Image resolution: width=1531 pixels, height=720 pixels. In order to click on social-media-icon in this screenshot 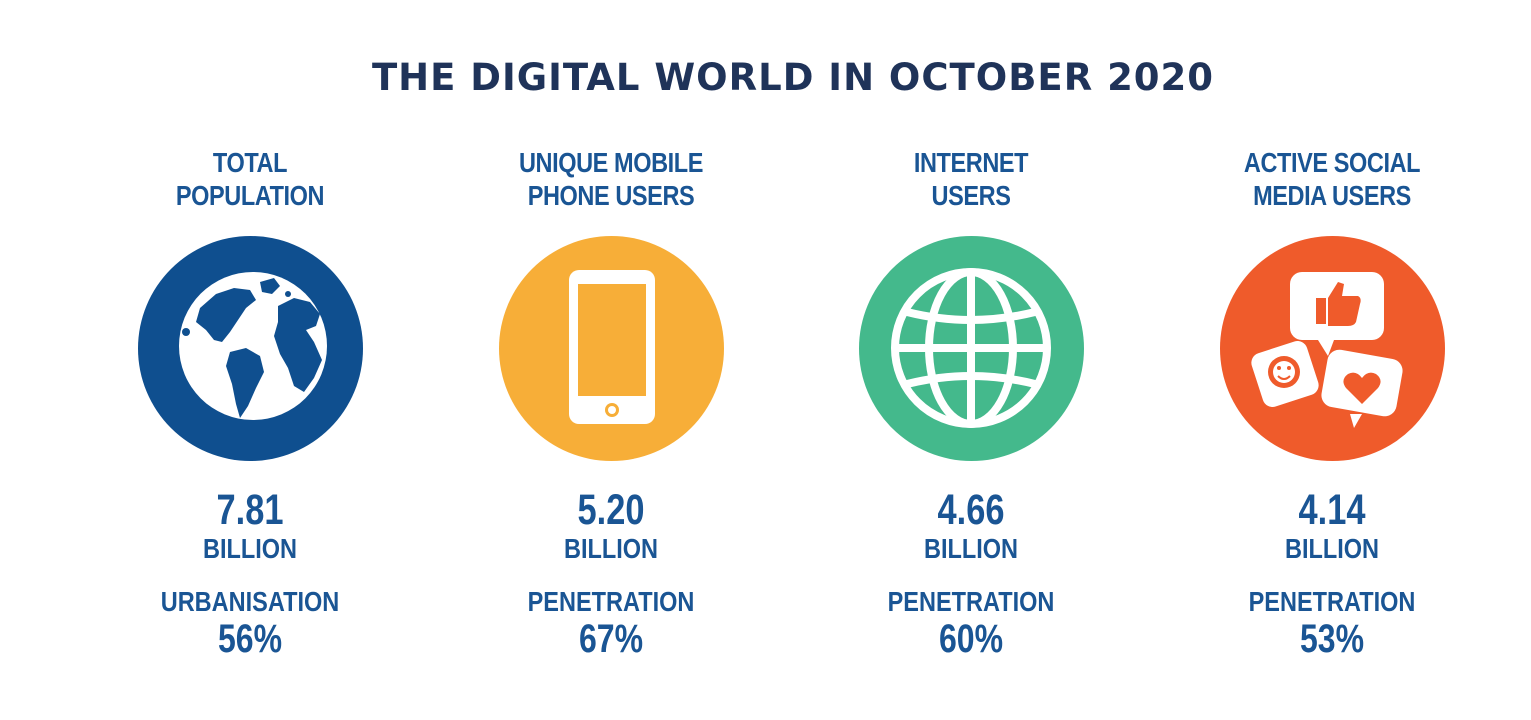, I will do `click(1327, 350)`.